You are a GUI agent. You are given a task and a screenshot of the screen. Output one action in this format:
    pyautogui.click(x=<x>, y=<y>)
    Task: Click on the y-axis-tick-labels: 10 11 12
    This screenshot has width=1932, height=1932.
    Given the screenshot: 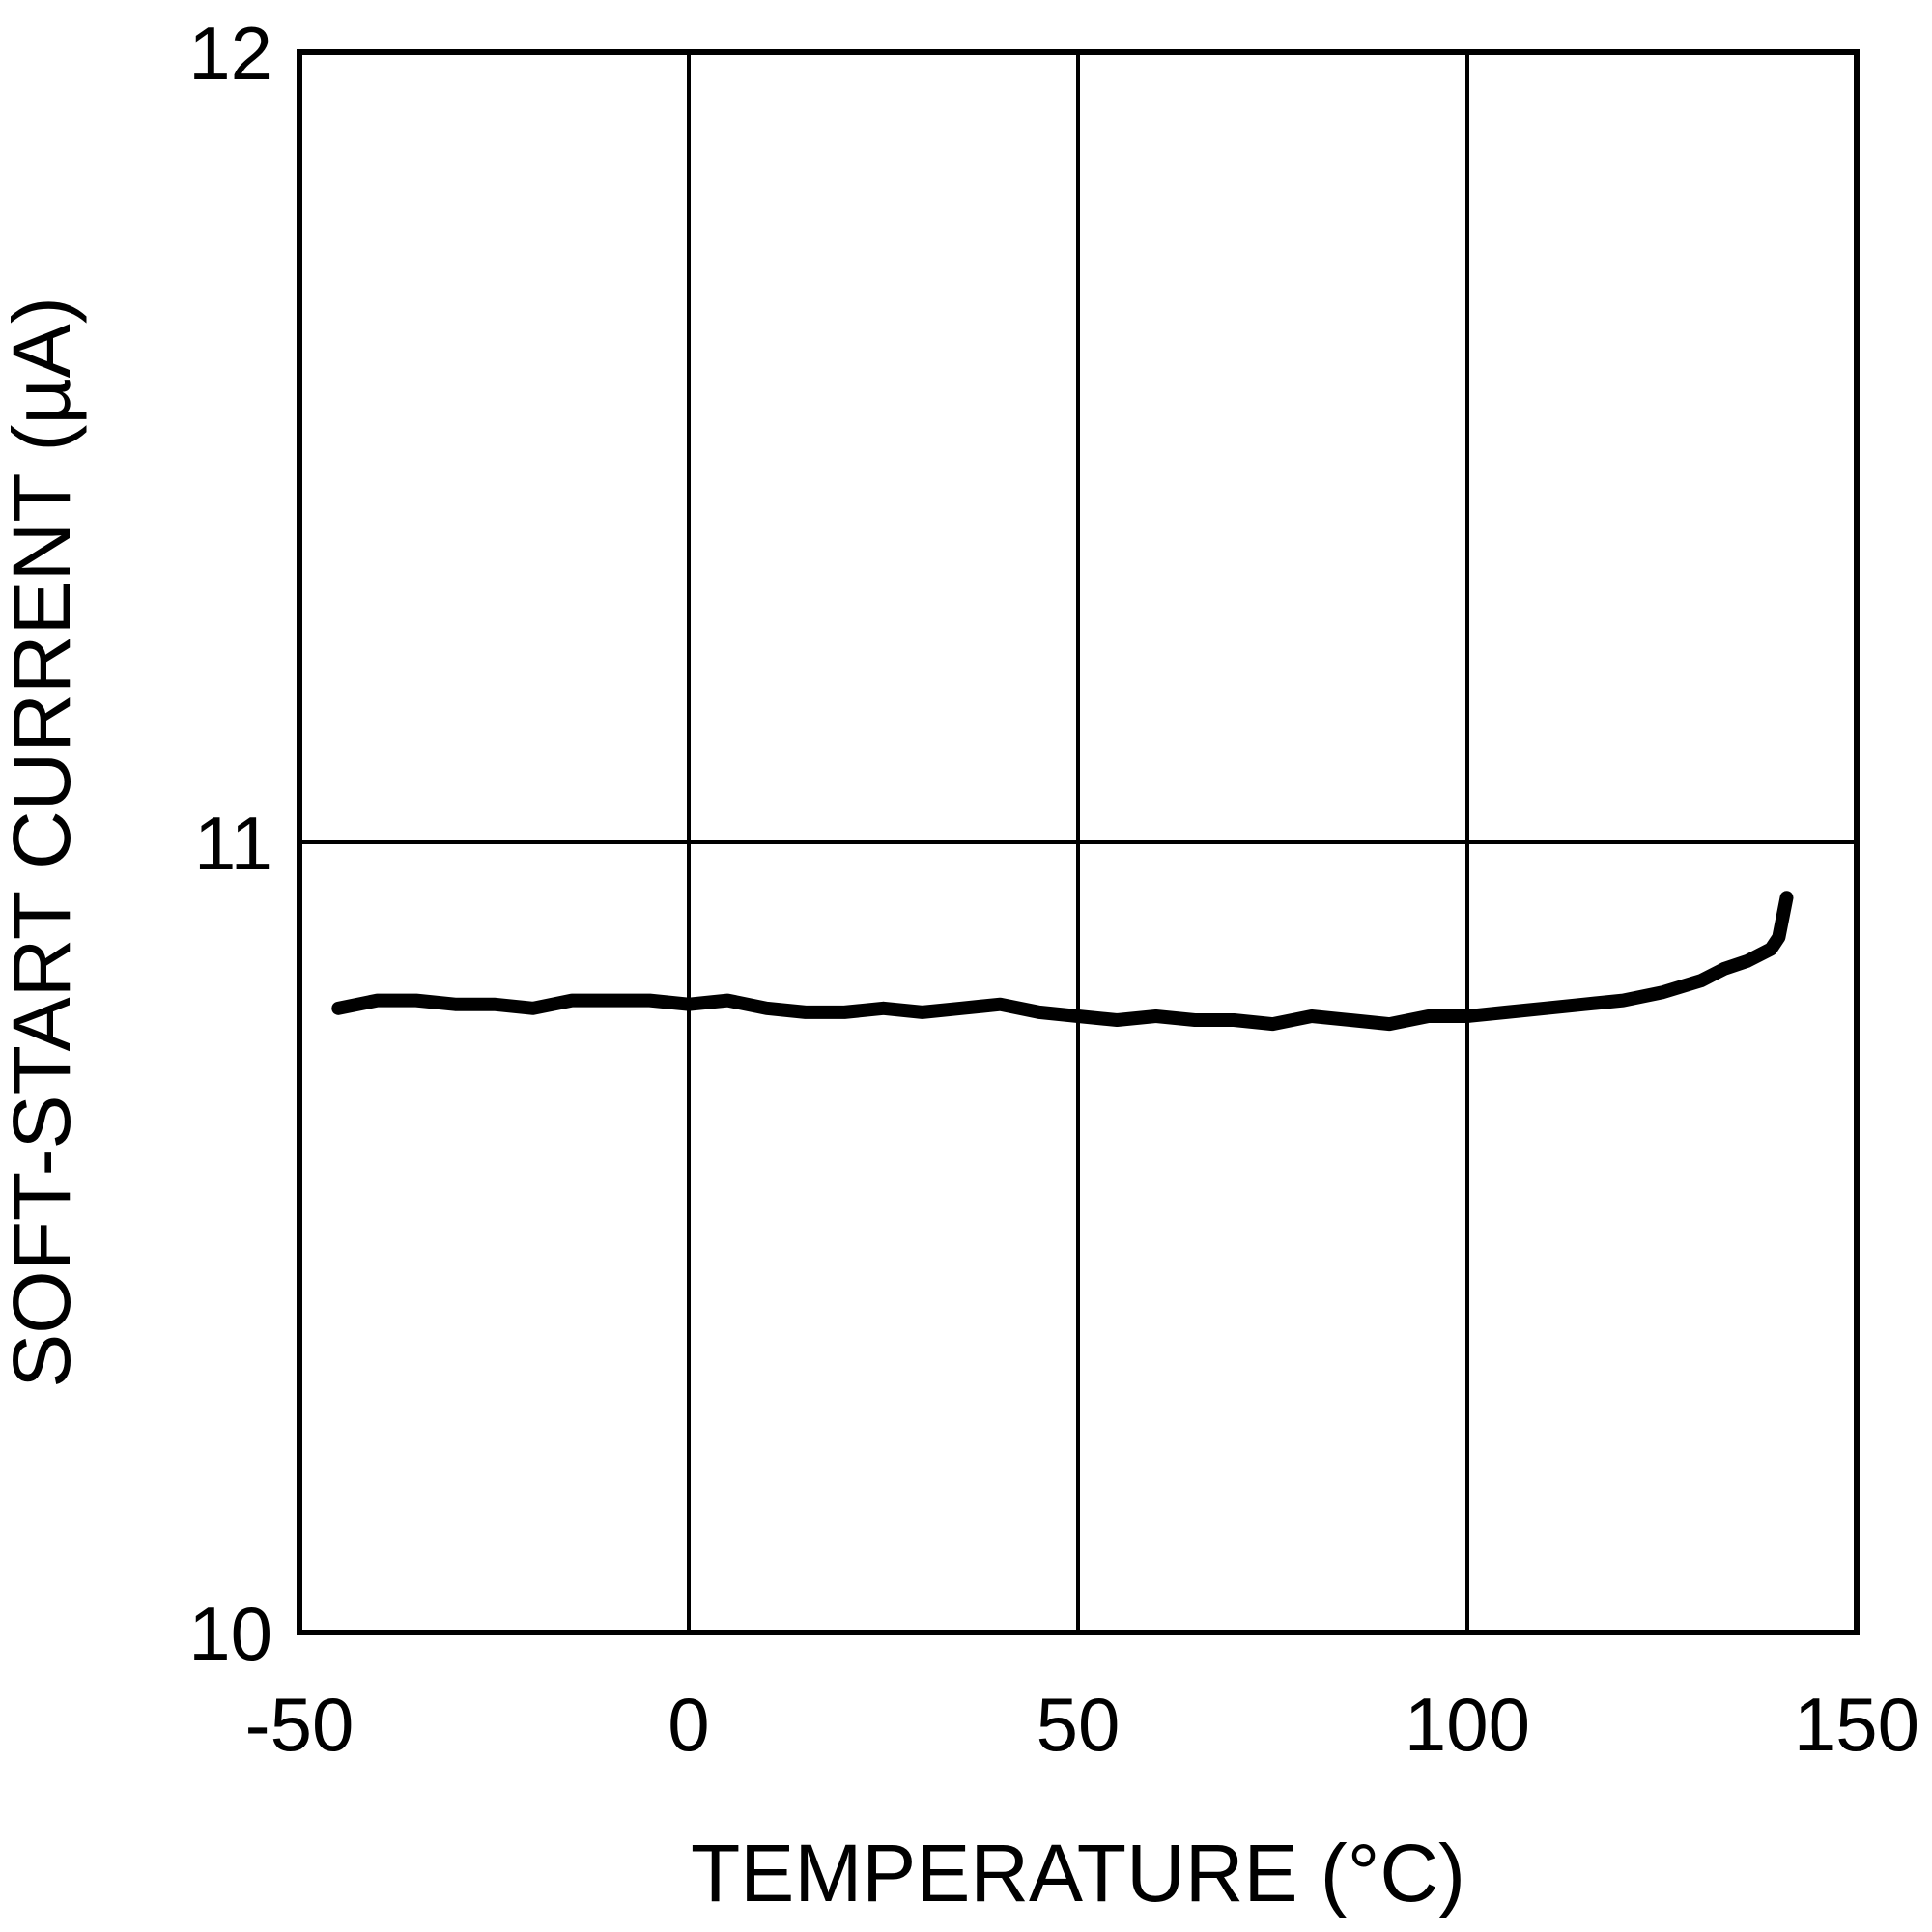 What is the action you would take?
    pyautogui.click(x=230, y=843)
    